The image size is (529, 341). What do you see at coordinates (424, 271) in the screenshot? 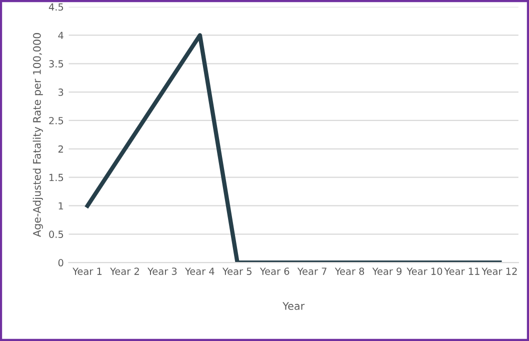
I see `x-tick-label: Year 10` at bounding box center [424, 271].